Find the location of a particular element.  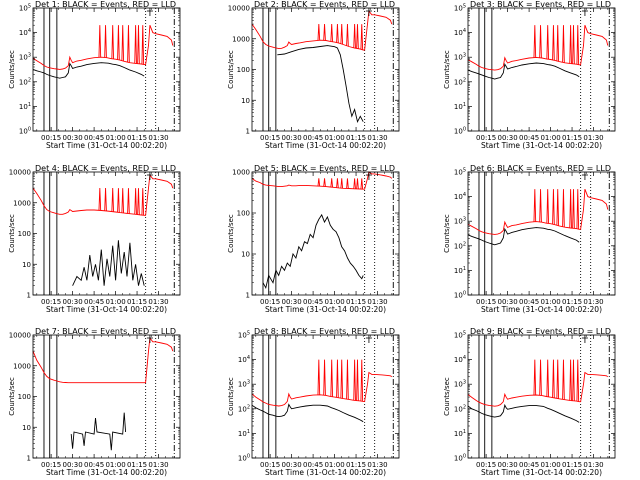

y-tick-label: 10³ is located at coordinates (460, 384).